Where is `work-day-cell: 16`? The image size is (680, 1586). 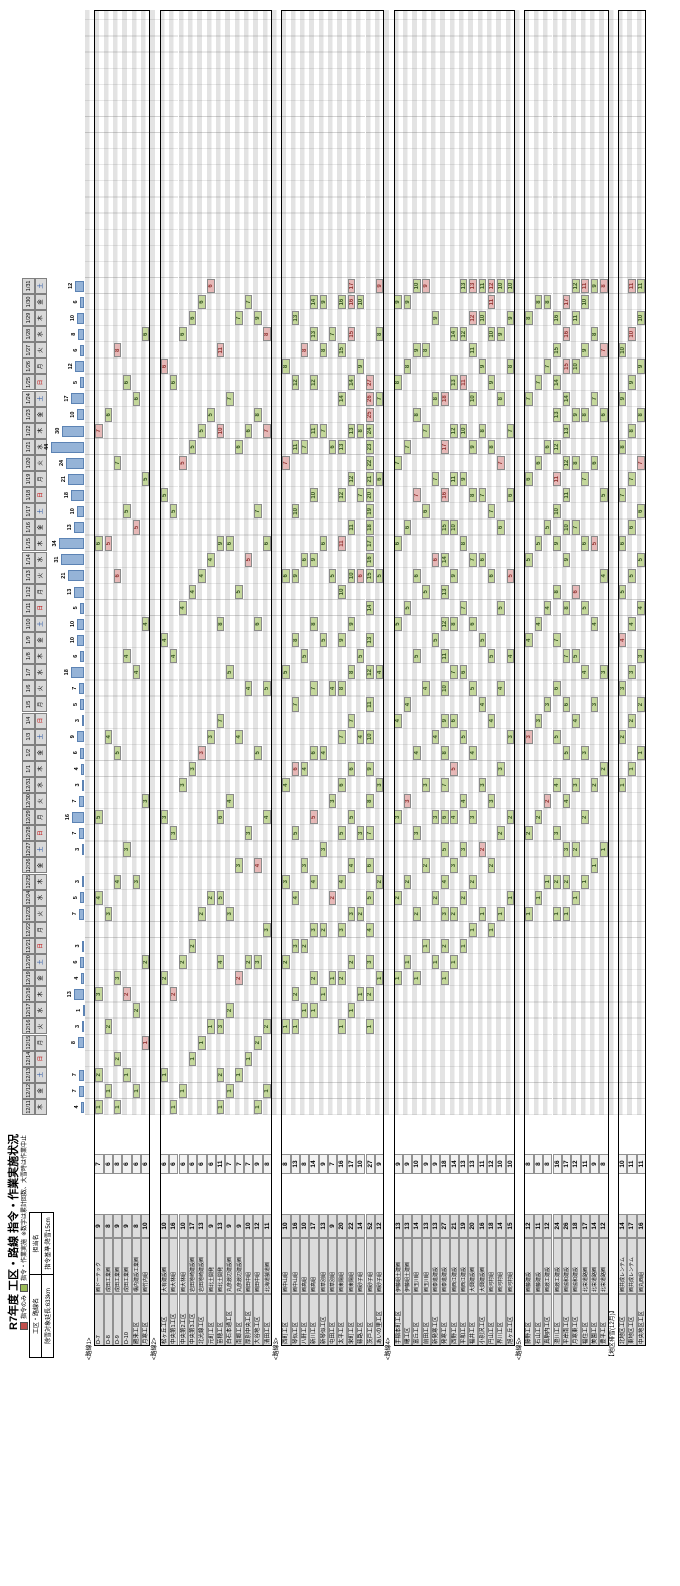 work-day-cell: 16 is located at coordinates (351, 302).